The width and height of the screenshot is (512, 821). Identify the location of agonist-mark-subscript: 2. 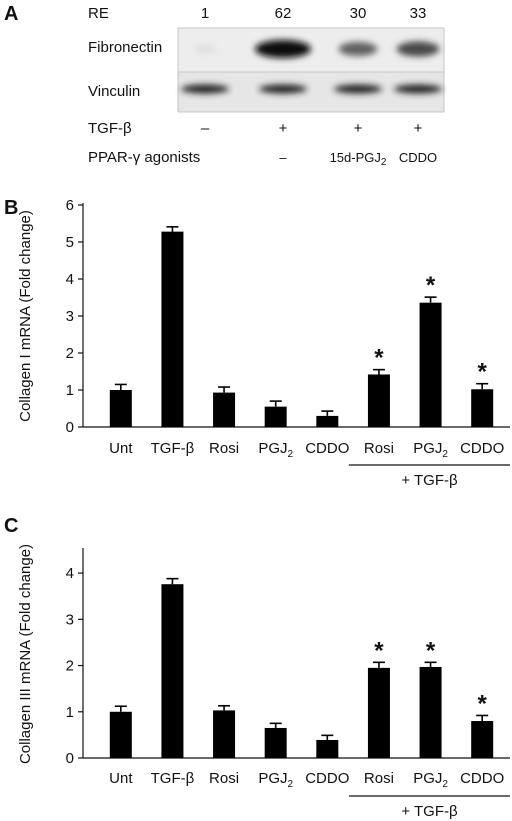
(384, 162).